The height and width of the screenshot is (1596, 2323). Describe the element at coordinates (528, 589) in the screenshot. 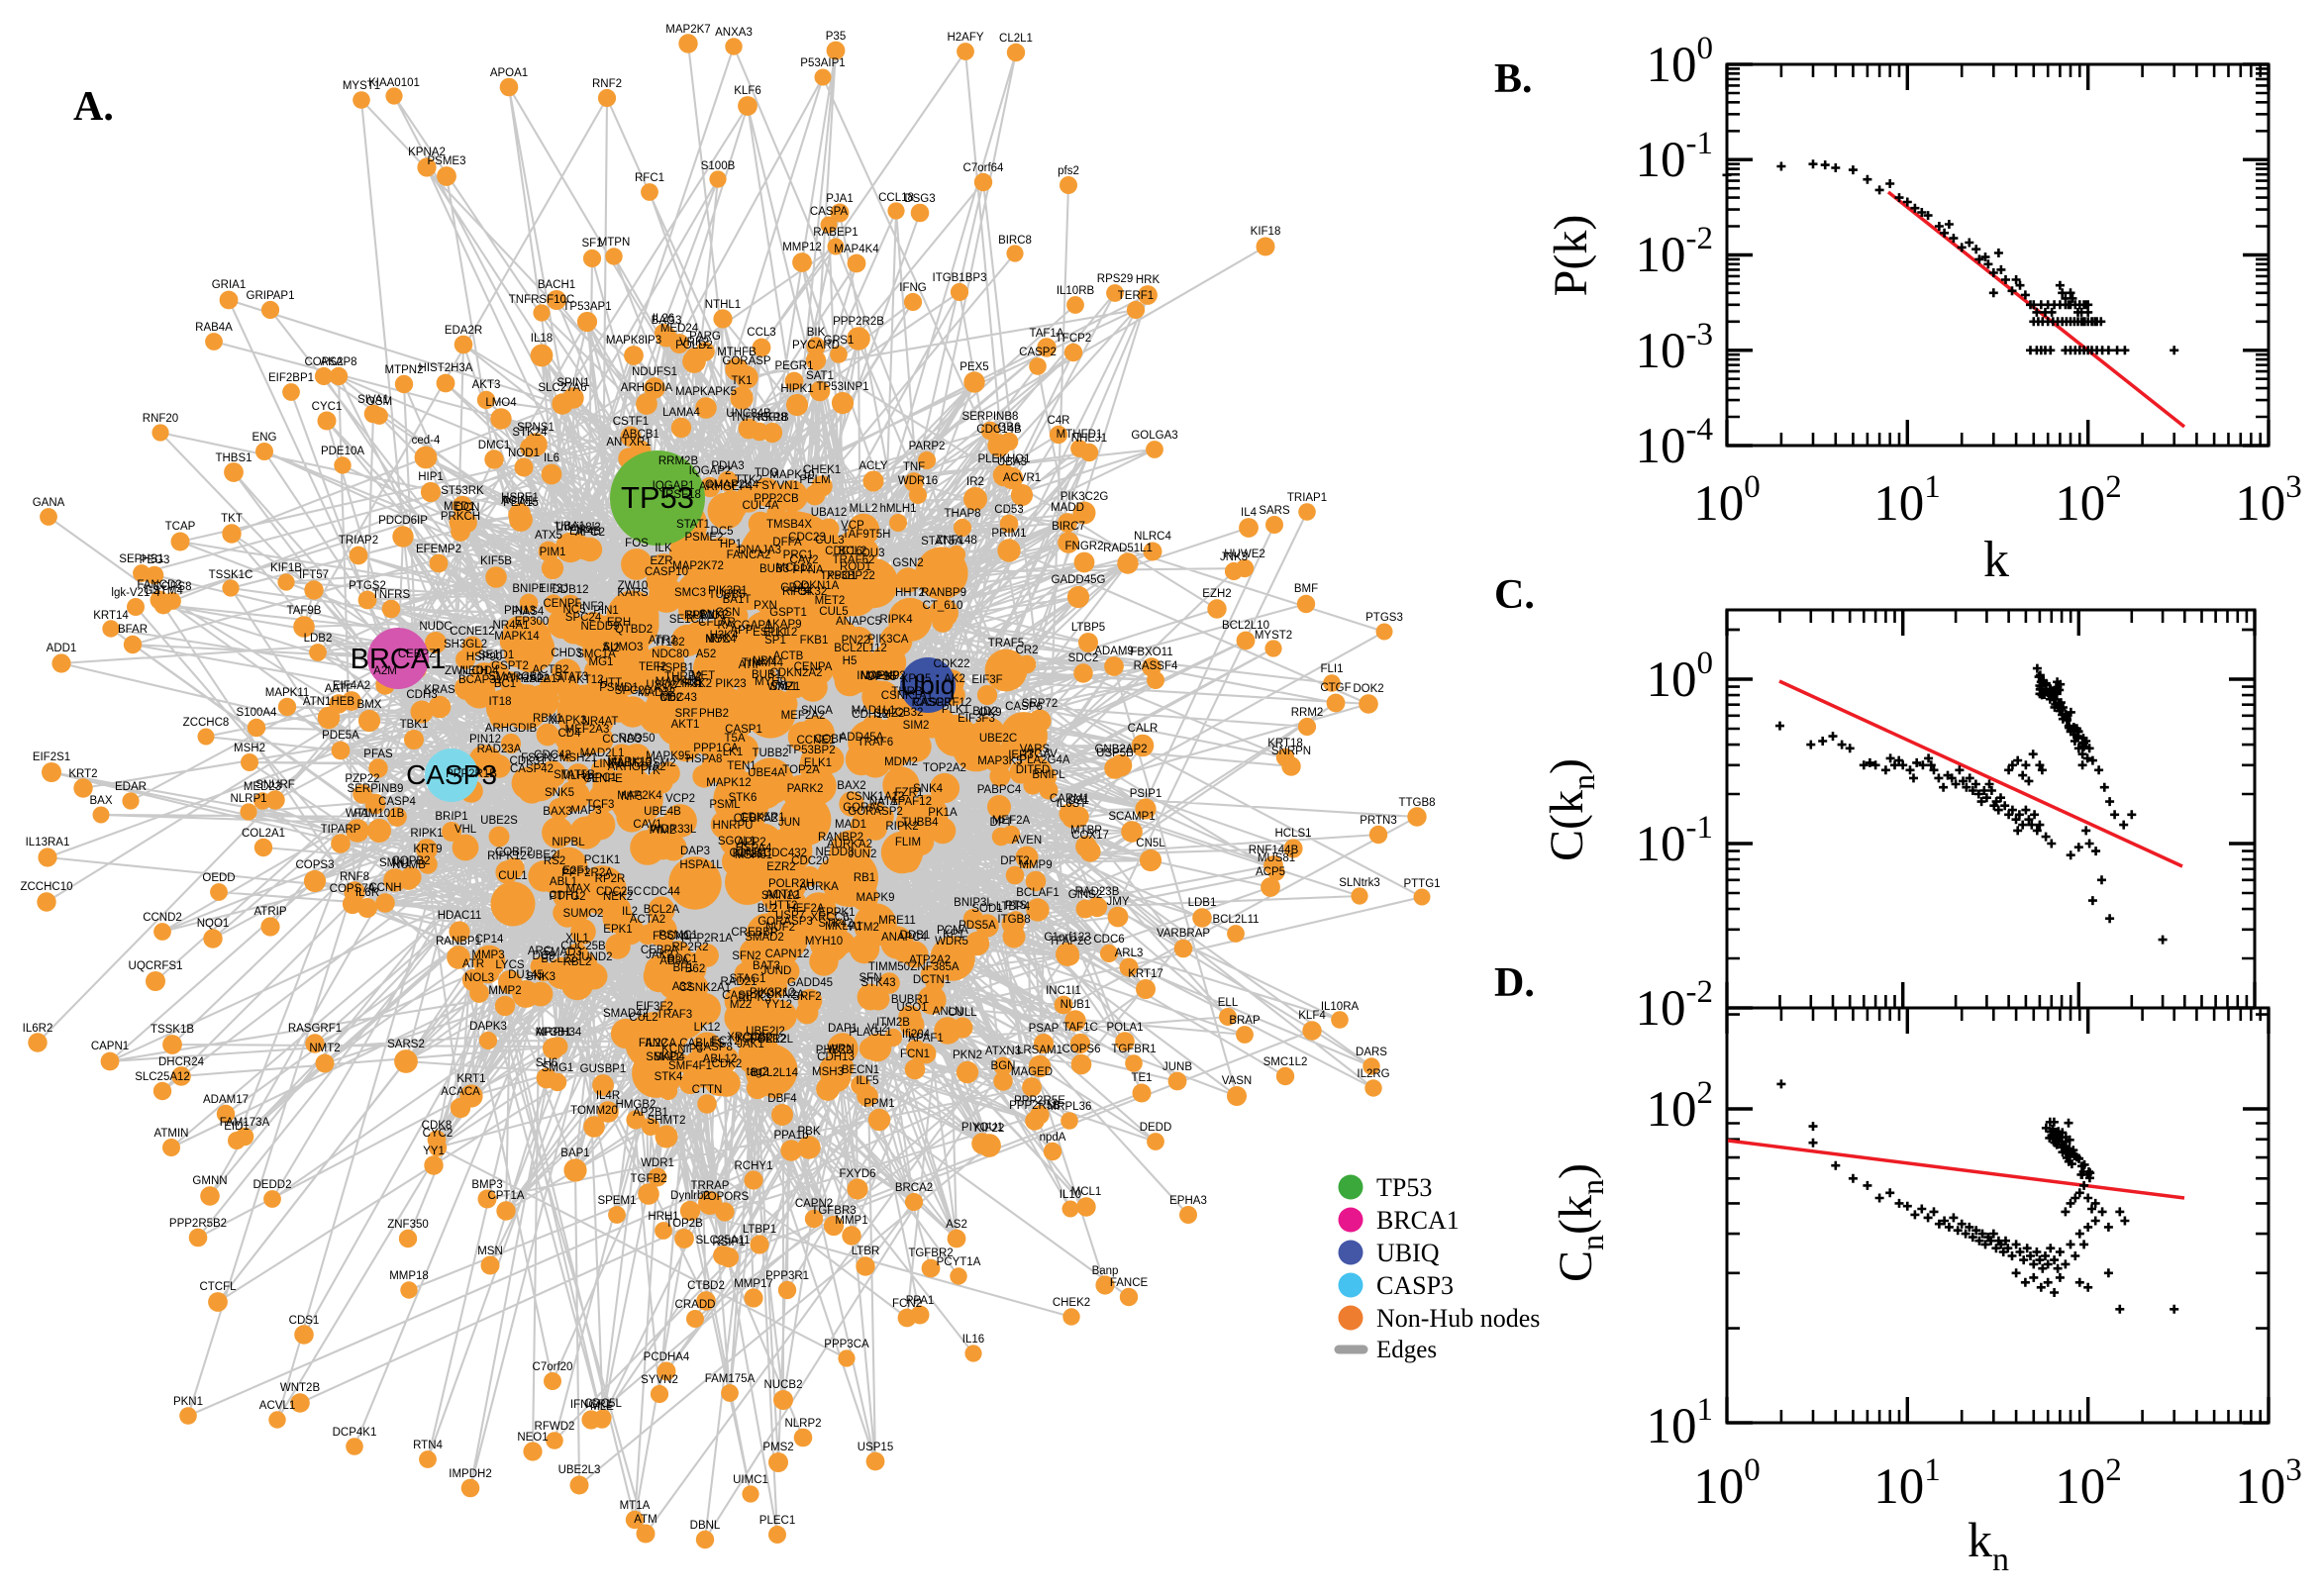

I see `svg-text: BNIP1` at that location.